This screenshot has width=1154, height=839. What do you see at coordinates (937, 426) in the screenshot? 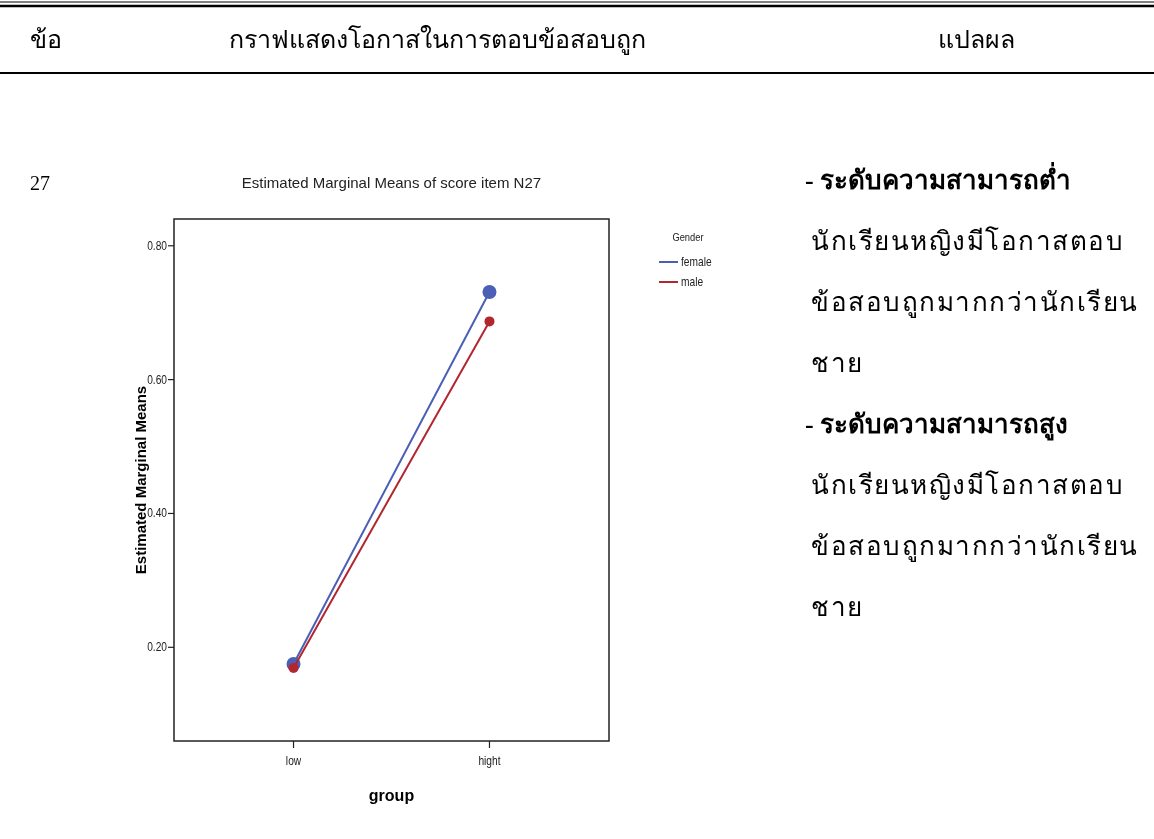
I see `text: - ระดับความสามารถสูง` at bounding box center [937, 426].